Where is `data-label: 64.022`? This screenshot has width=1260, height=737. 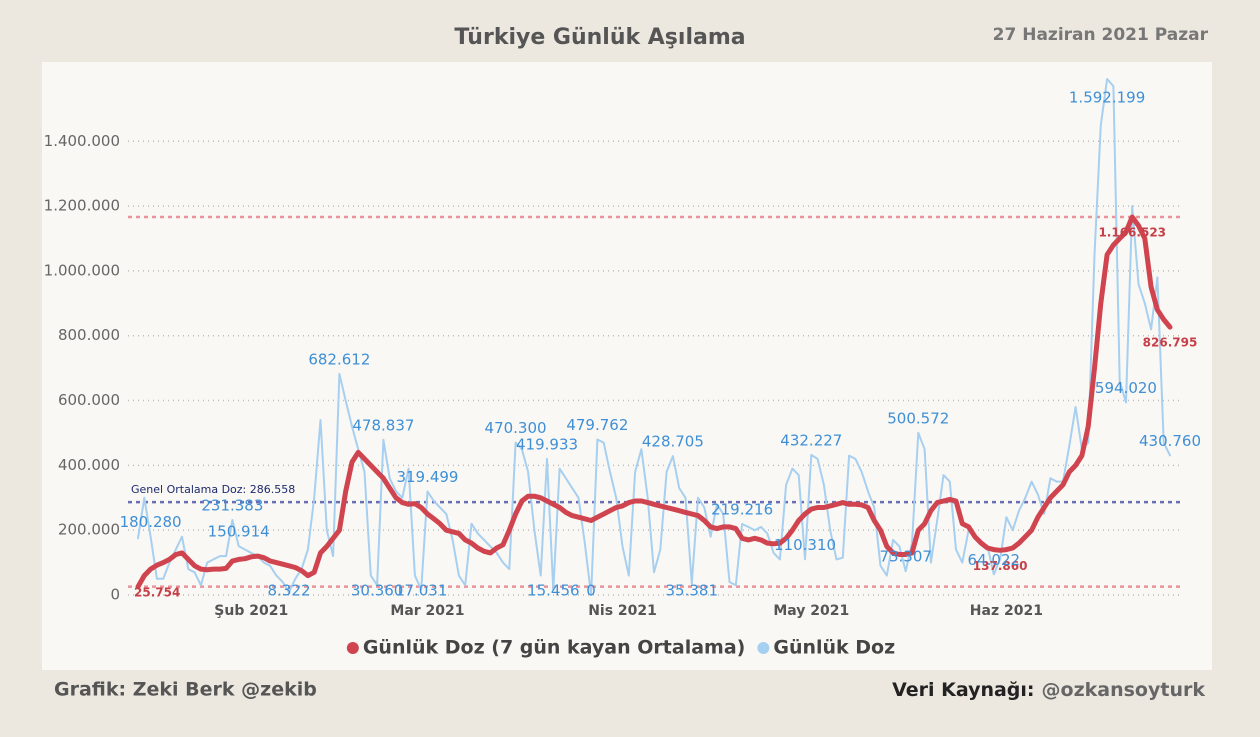 data-label: 64.022 is located at coordinates (994, 560).